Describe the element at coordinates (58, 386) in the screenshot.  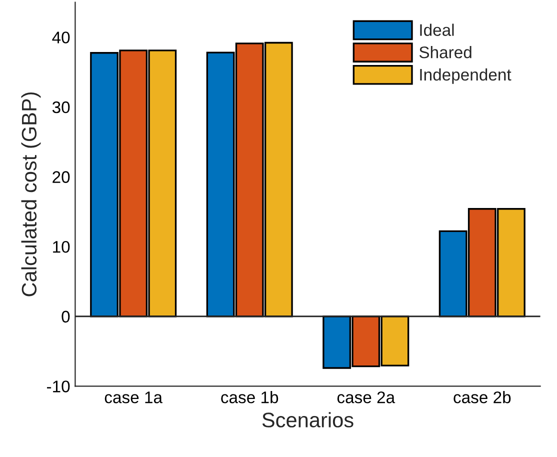
I see `y-tick-label: -10` at that location.